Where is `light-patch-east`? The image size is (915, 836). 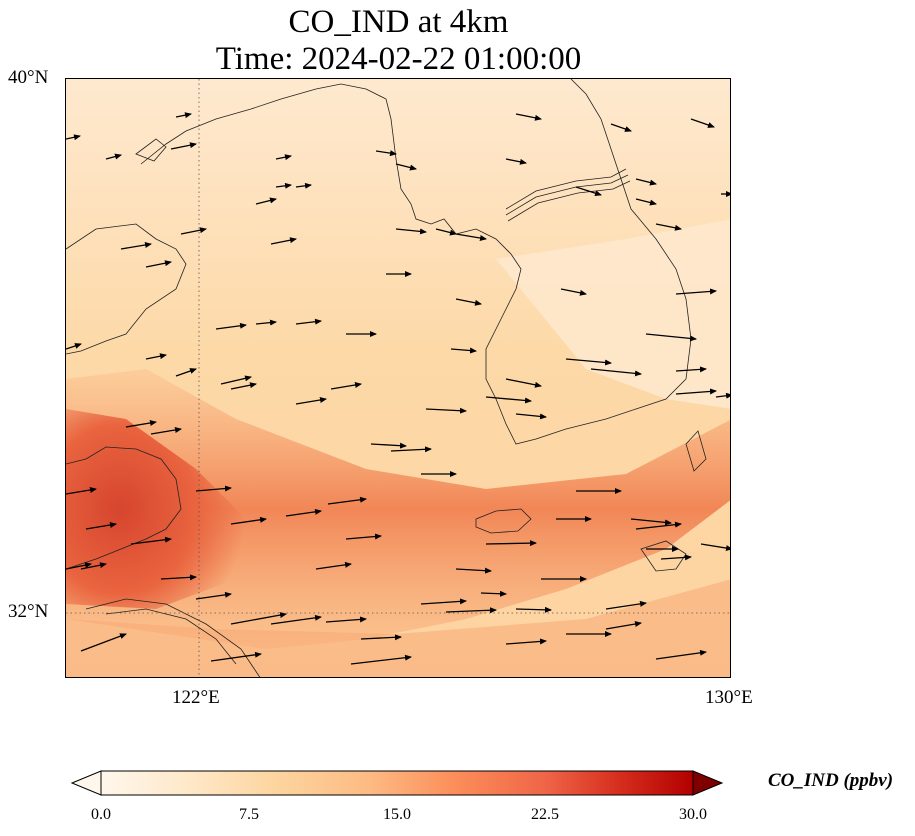
light-patch-east is located at coordinates (613, 314).